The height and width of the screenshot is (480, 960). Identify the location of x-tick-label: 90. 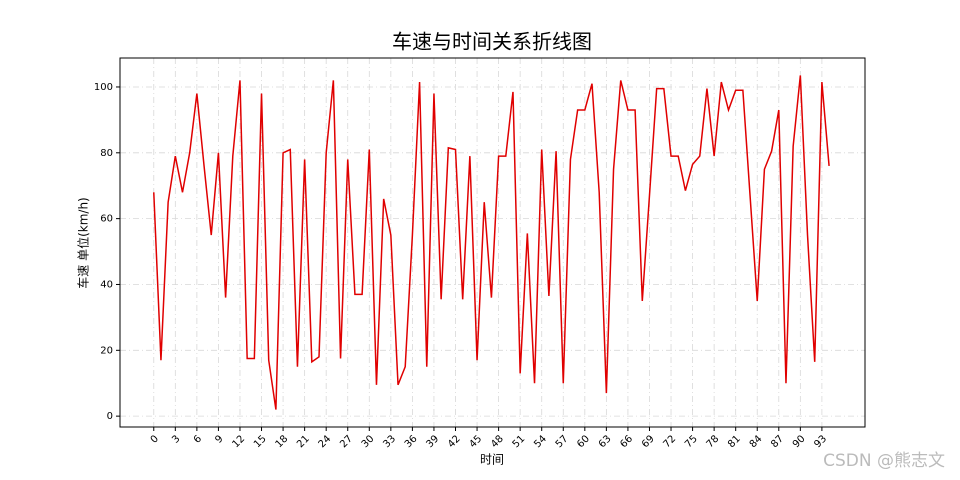
(799, 441).